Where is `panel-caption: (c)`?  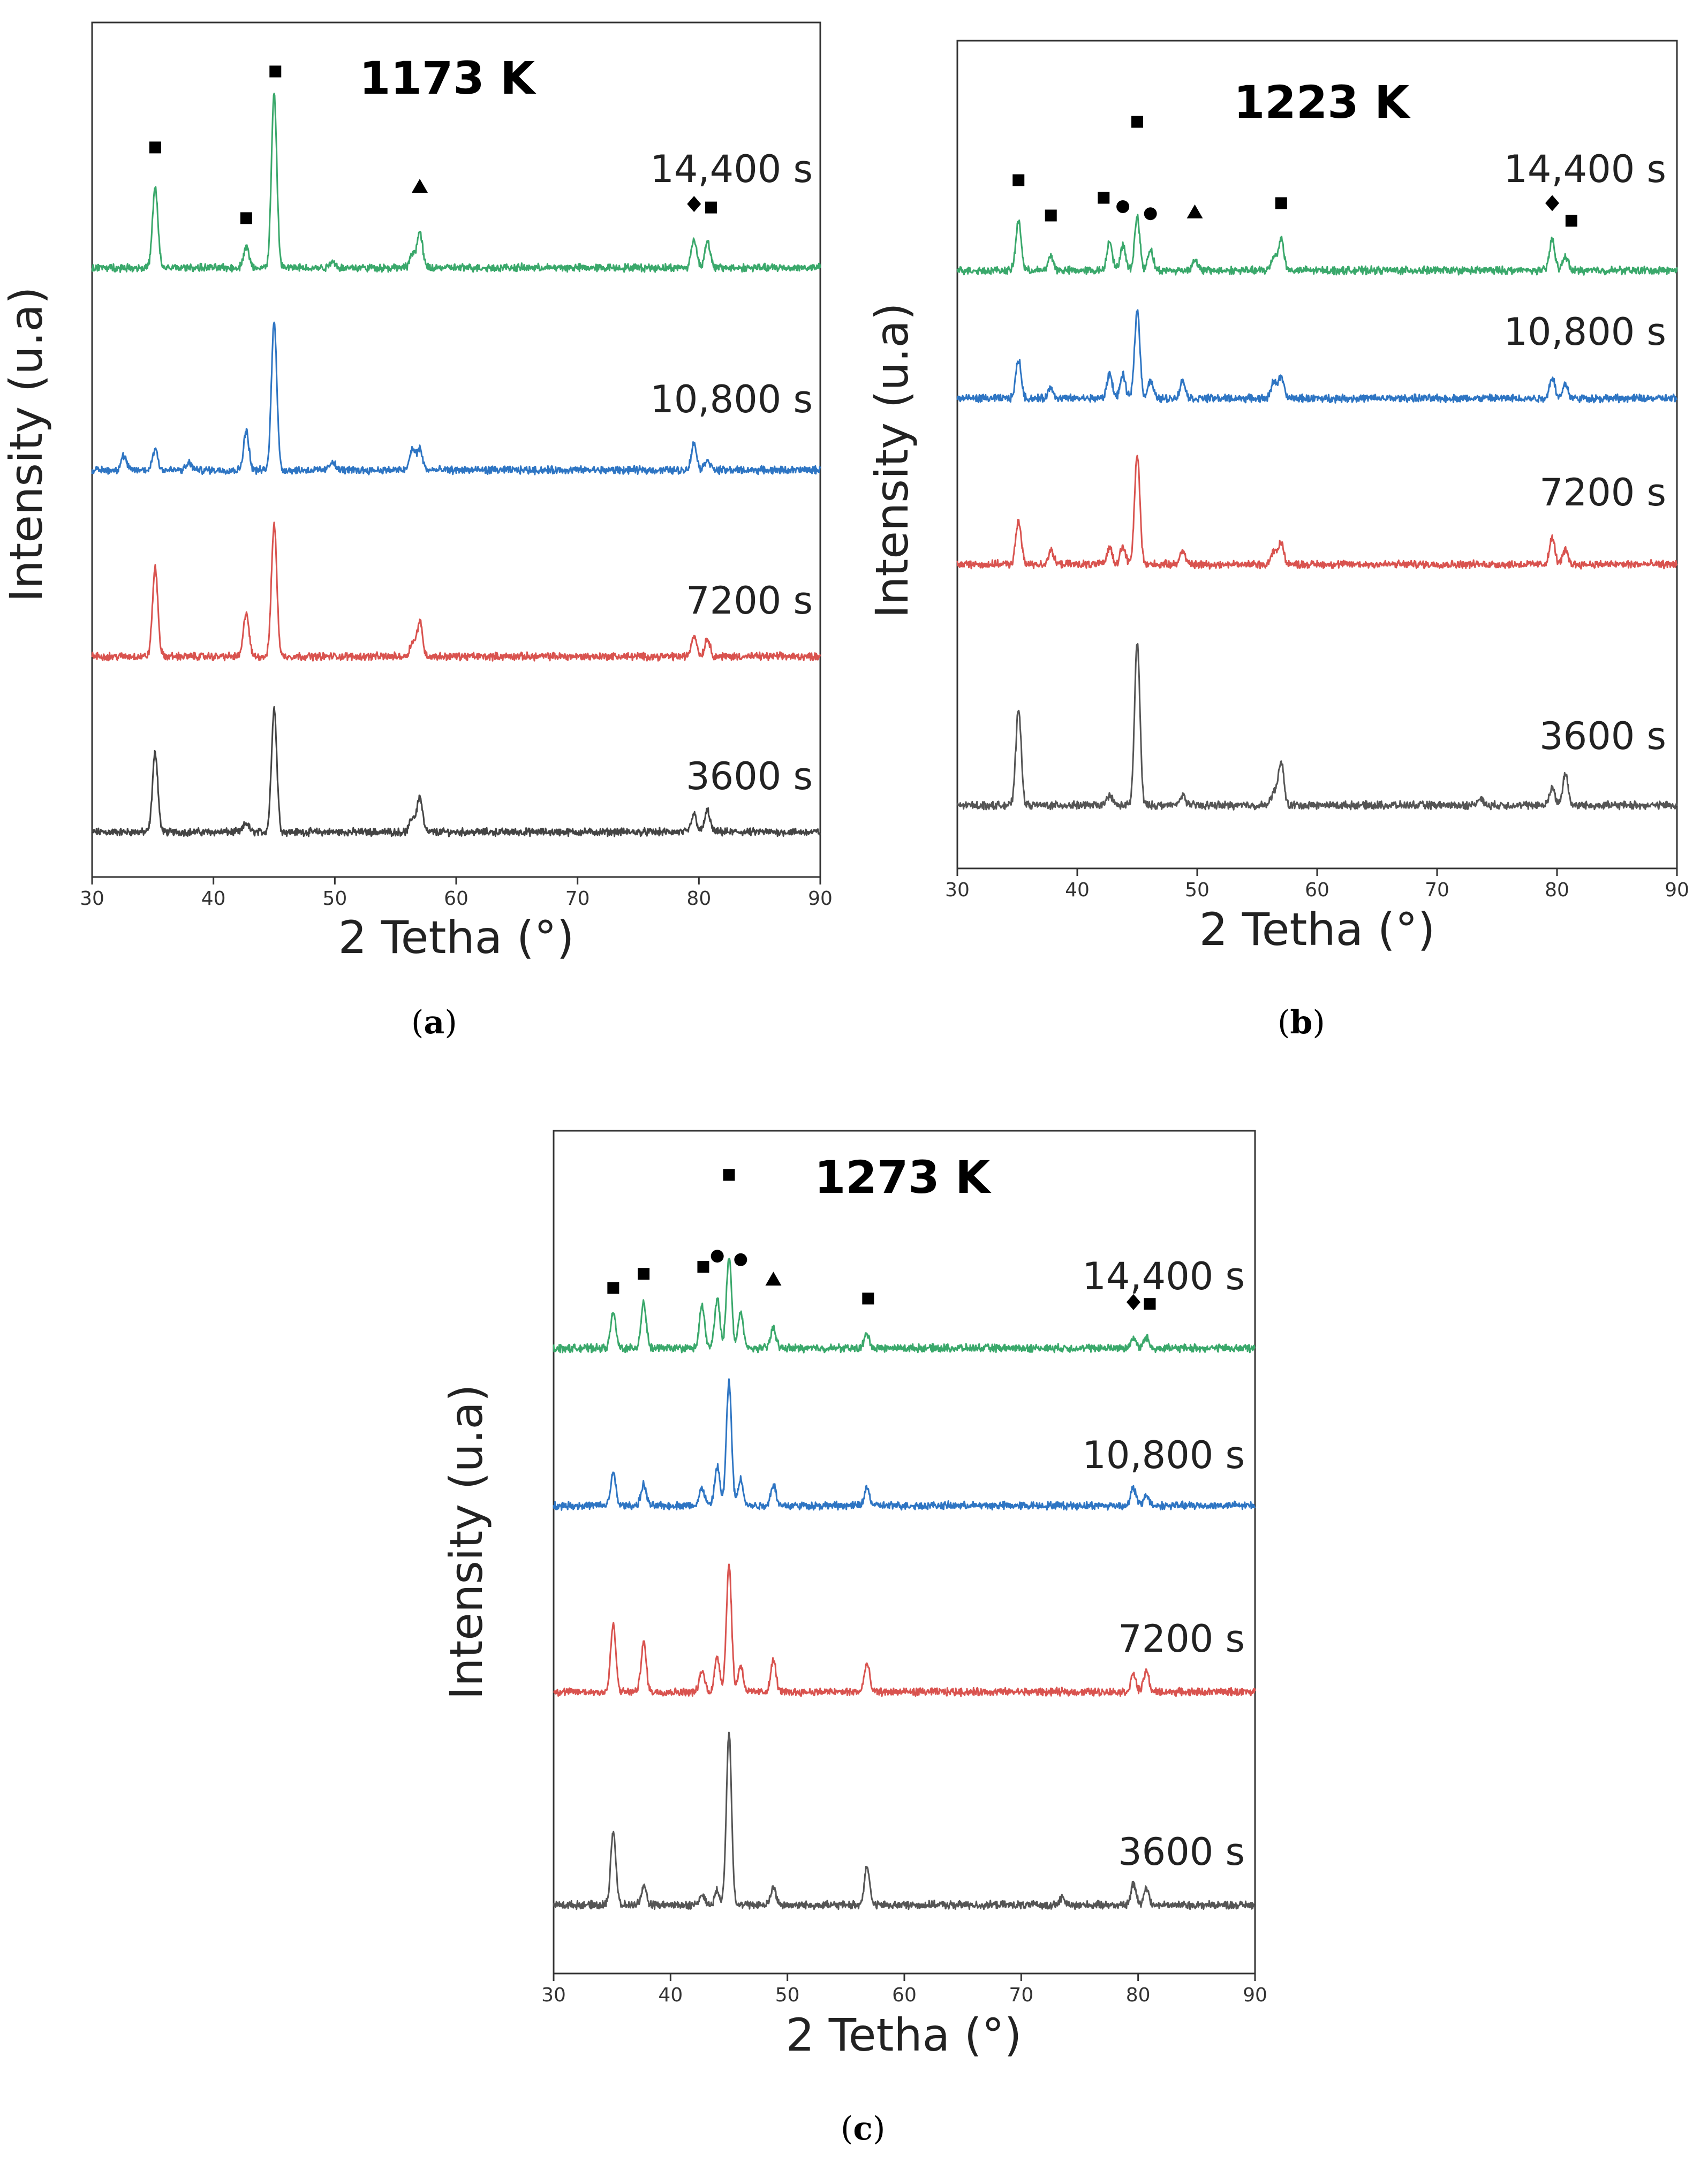 panel-caption: (c) is located at coordinates (863, 2129).